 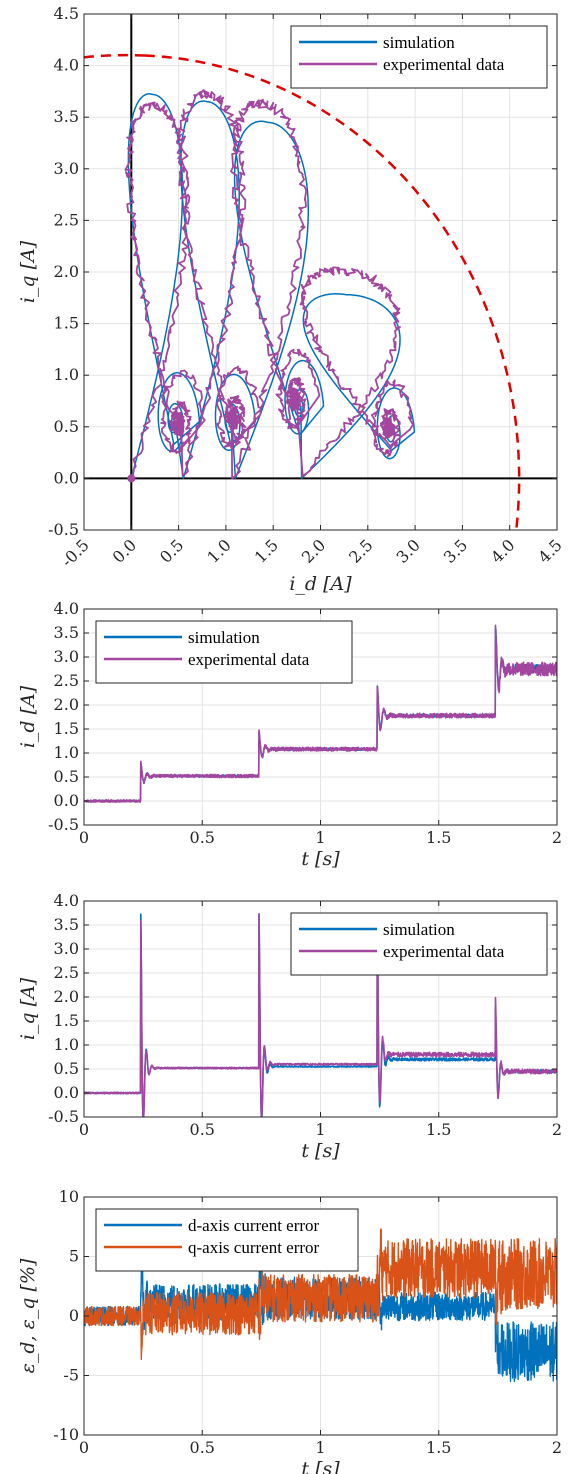 What do you see at coordinates (66, 13) in the screenshot?
I see `y-tick-label: 4.5` at bounding box center [66, 13].